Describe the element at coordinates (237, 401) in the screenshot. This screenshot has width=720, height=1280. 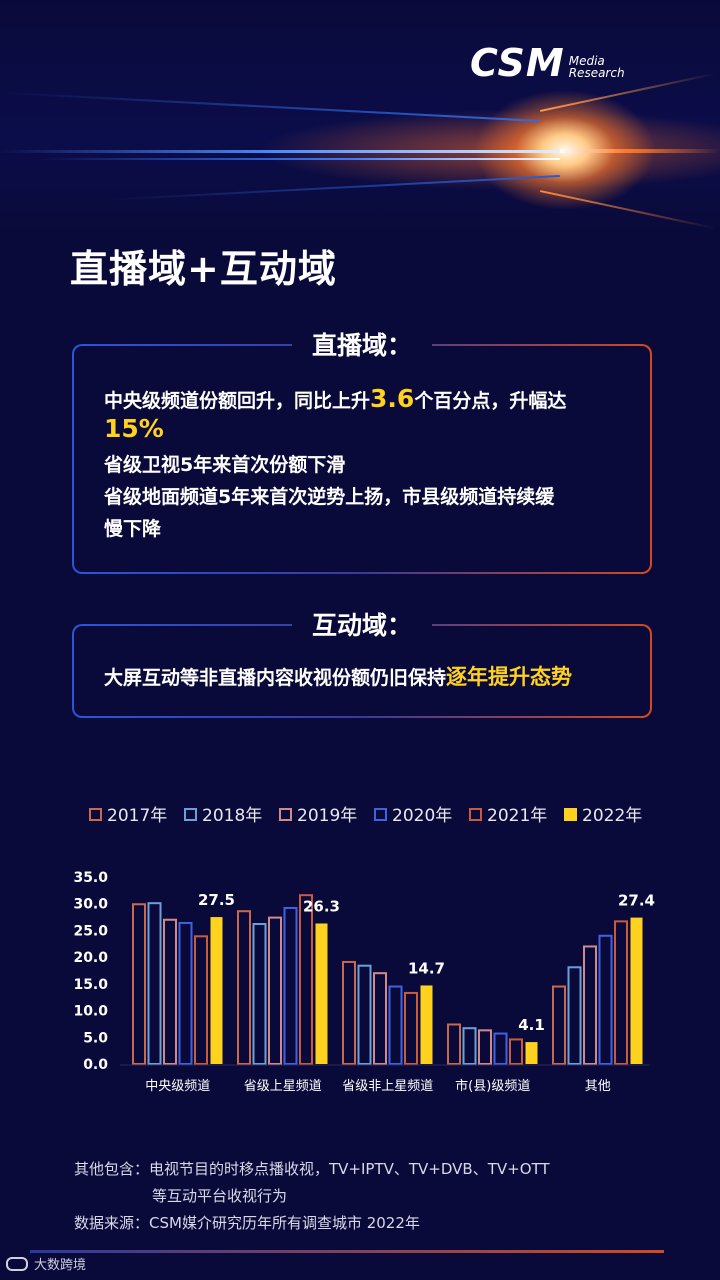
I see `live-line-1-text: 中央级频道份额回升，同比上升` at that location.